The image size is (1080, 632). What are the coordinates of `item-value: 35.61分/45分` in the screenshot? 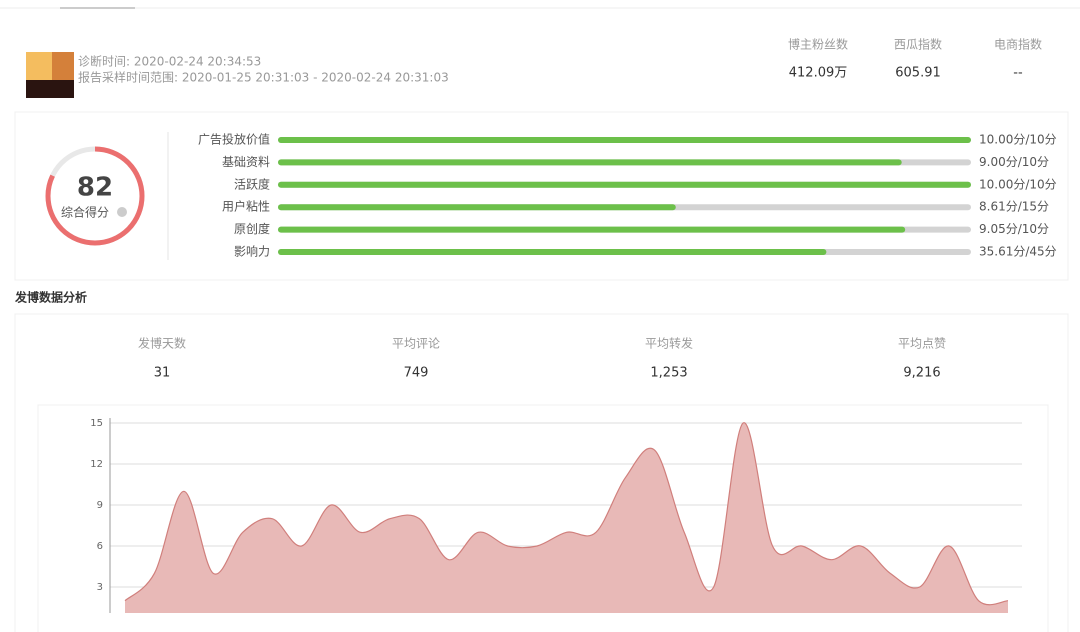 It's located at (1018, 252).